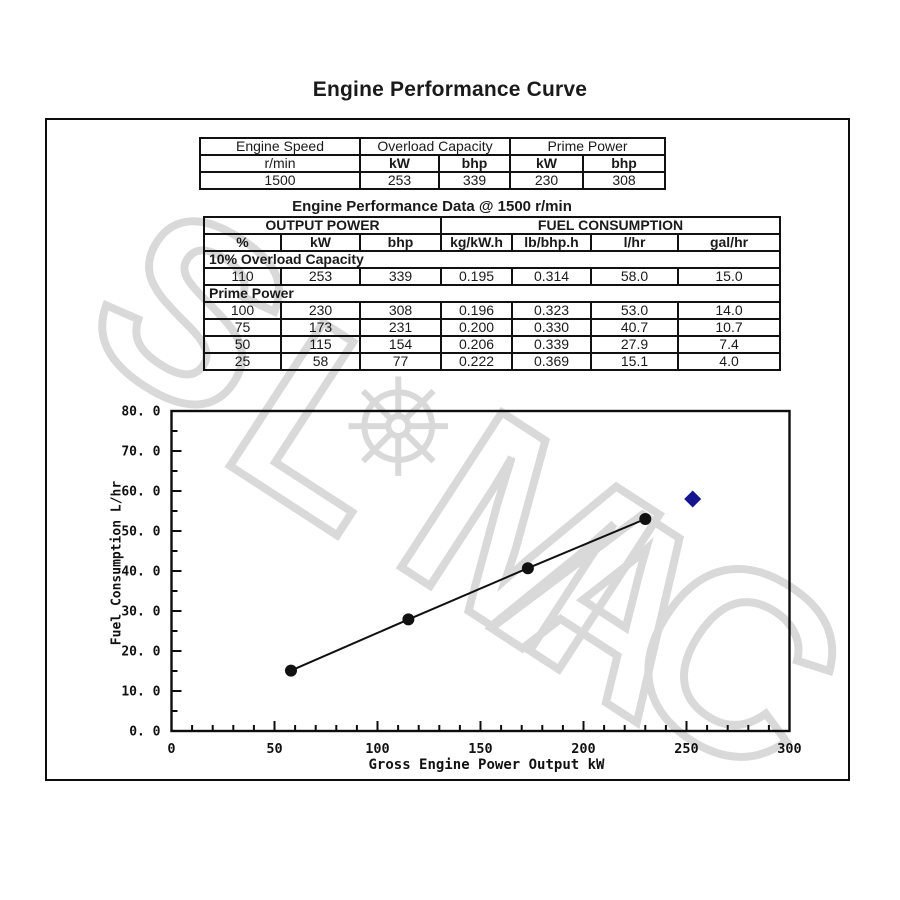  What do you see at coordinates (480, 749) in the screenshot?
I see `svg-text: 150` at bounding box center [480, 749].